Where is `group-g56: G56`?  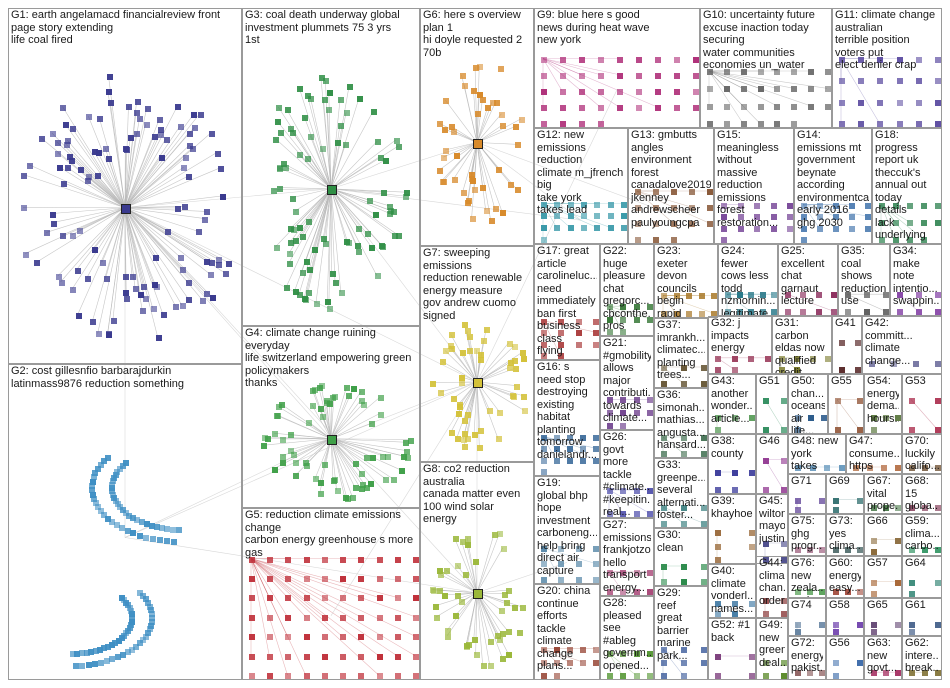 group-g56: G56 is located at coordinates (845, 658).